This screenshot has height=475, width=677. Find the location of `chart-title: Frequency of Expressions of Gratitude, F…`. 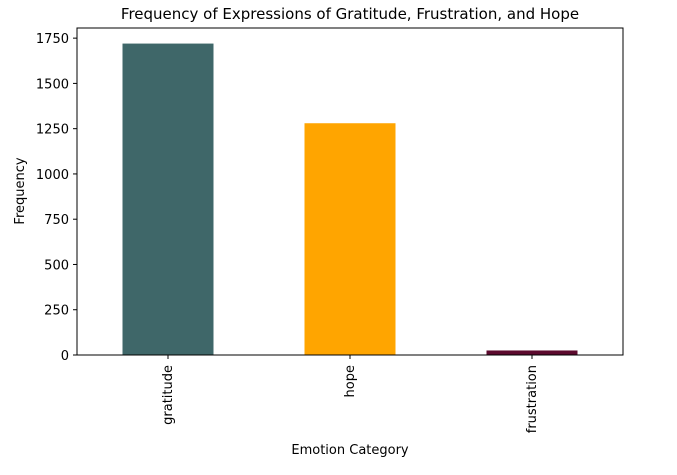

chart-title: Frequency of Expressions of Gratitude, F… is located at coordinates (350, 14).